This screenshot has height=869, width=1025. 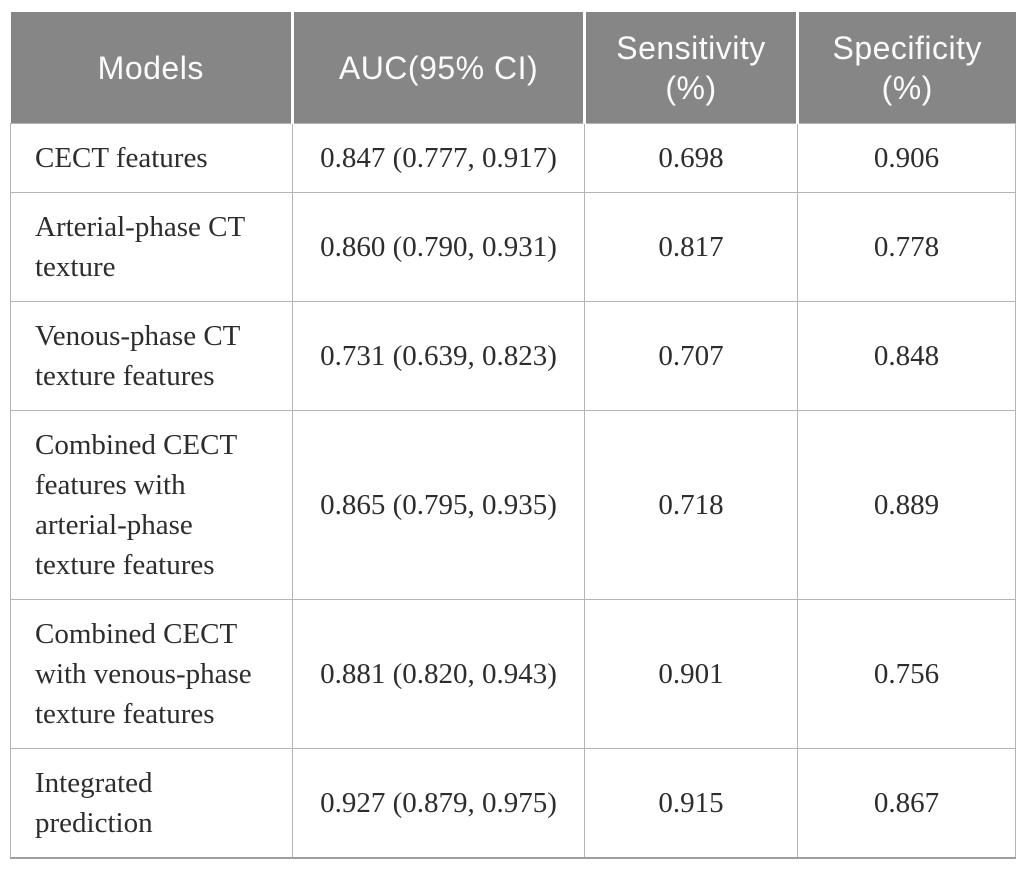 I want to click on model-cell: CECT features, so click(x=151, y=158).